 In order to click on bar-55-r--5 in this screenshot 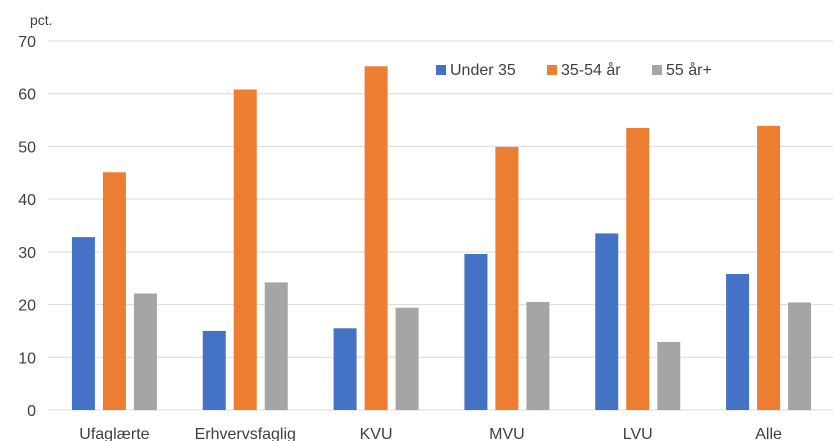, I will do `click(800, 356)`.